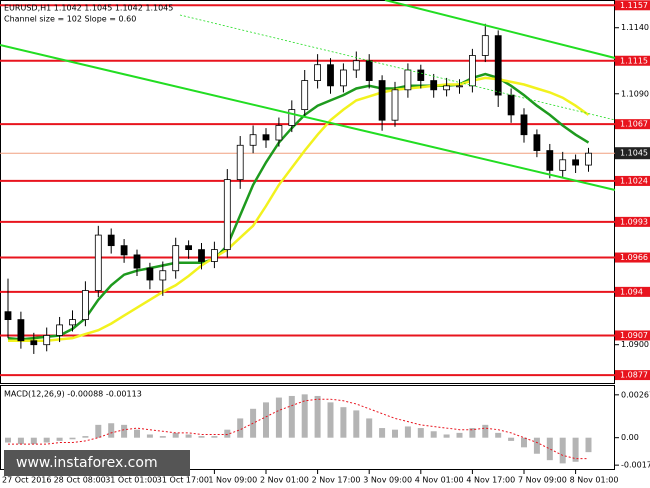  What do you see at coordinates (635, 394) in the screenshot?
I see `y-tick-label: 0.00267` at bounding box center [635, 394].